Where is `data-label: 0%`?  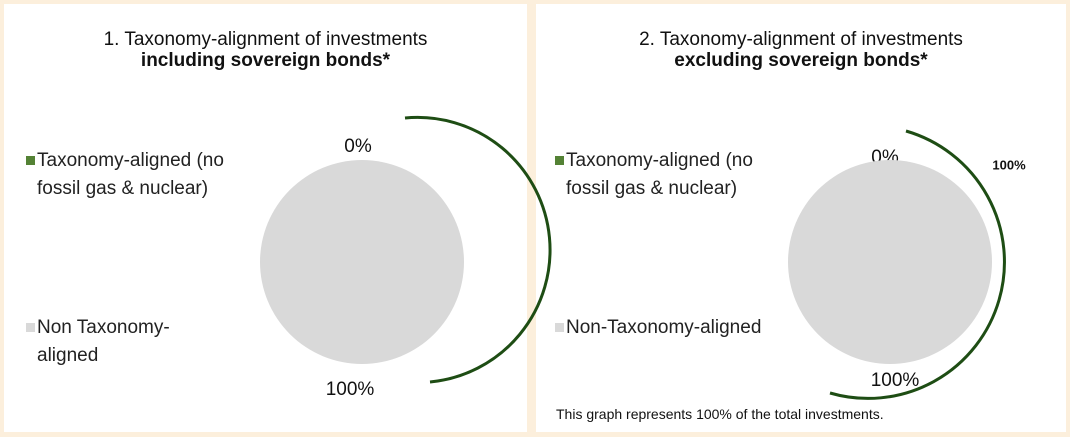
data-label: 0% is located at coordinates (358, 146).